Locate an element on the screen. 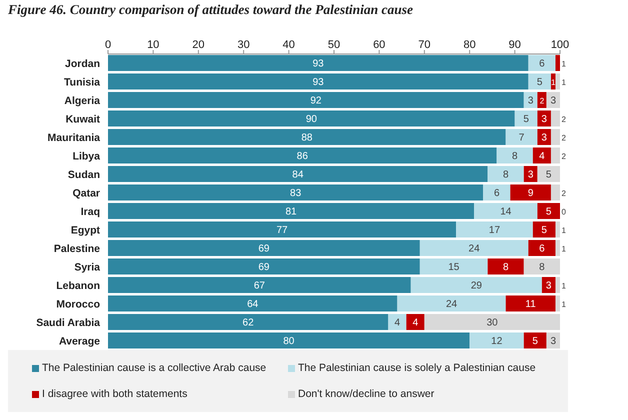 Image resolution: width=628 pixels, height=420 pixels. data-label: 8 is located at coordinates (542, 267).